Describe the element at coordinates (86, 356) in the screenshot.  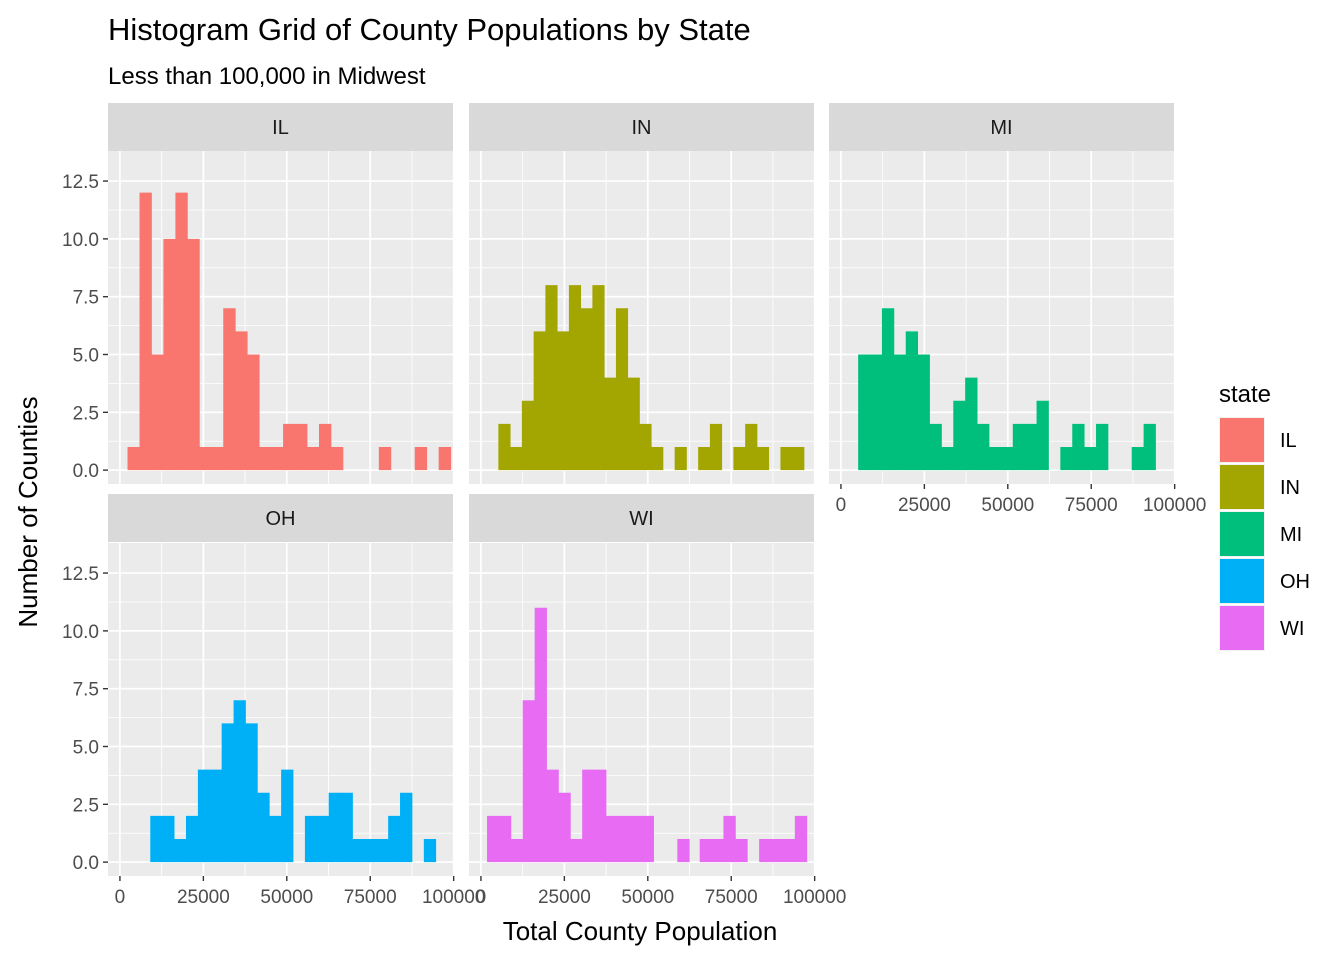
I see `y-tick-label: 5.0` at that location.